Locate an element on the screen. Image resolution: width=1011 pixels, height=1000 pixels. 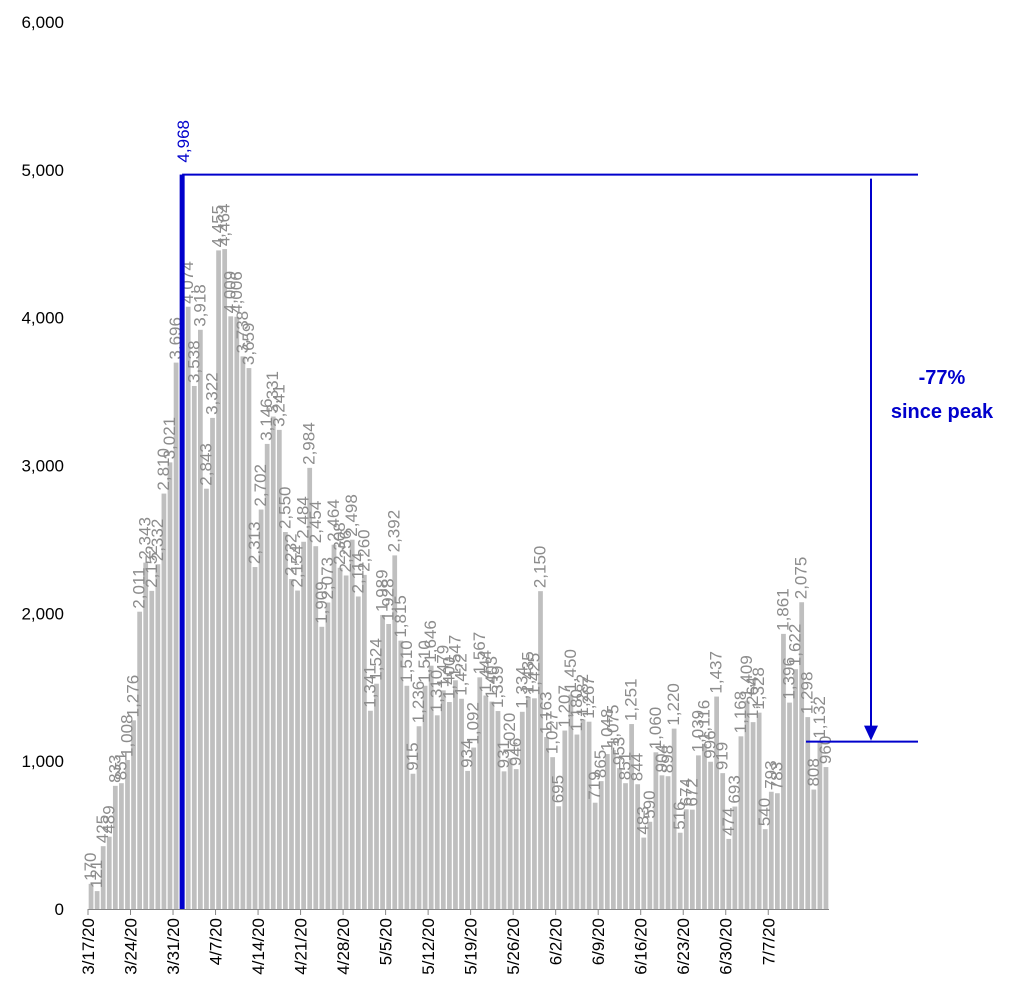
bar-value-label: 2,154 is located at coordinates (297, 566).